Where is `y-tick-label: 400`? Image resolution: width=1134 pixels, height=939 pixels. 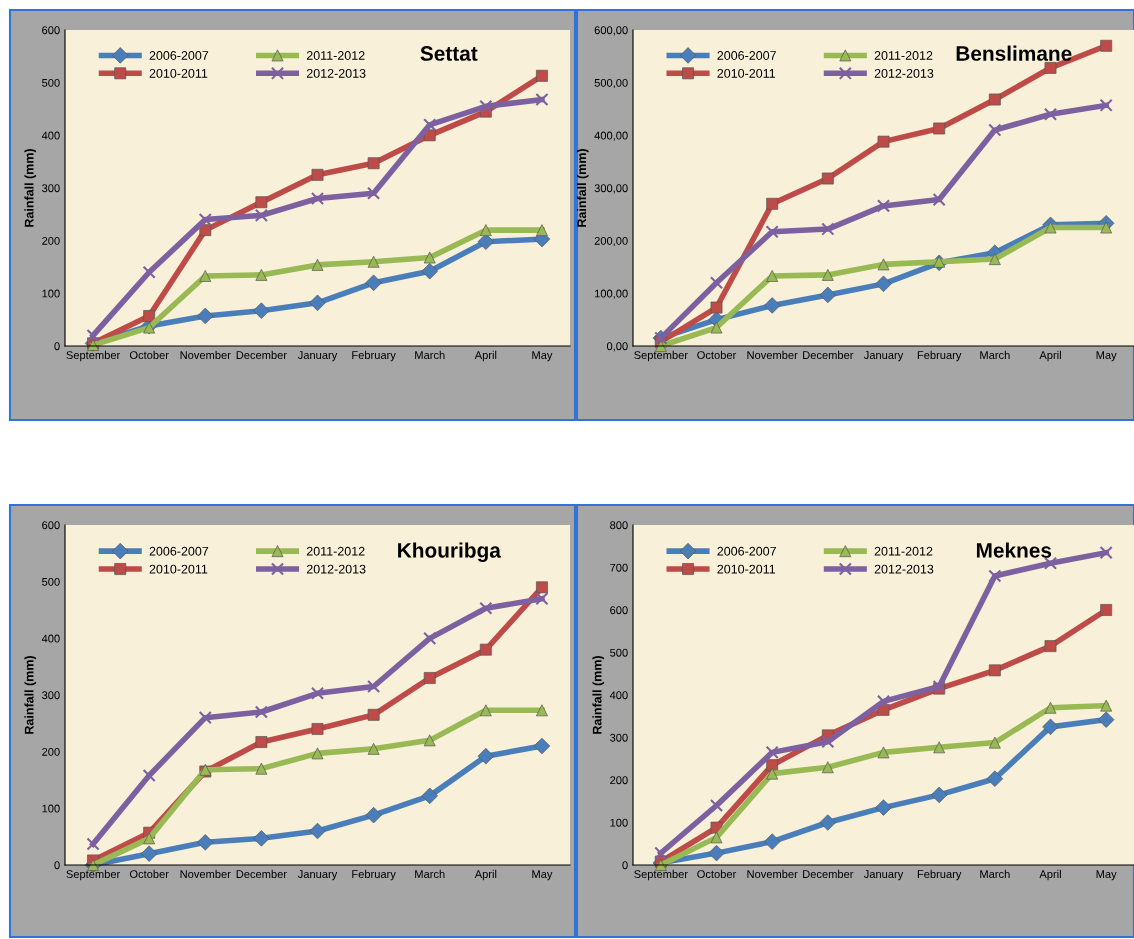 y-tick-label: 400 is located at coordinates (50, 638).